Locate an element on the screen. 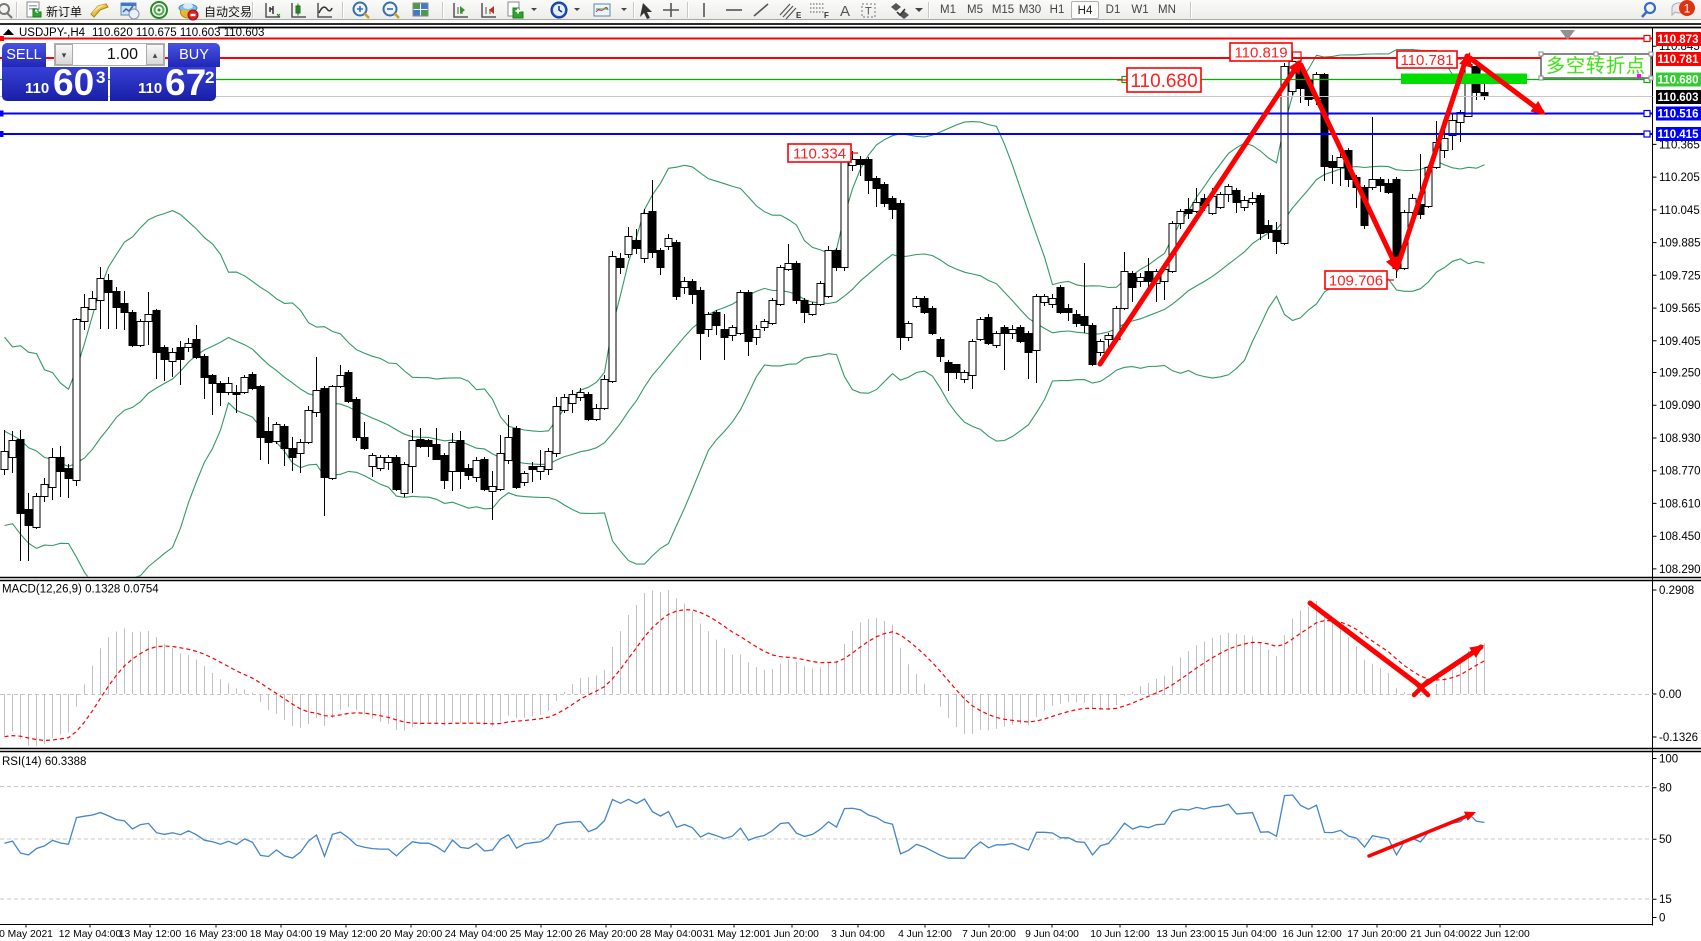 The height and width of the screenshot is (941, 1701). svg-text: 18 May 04:00 is located at coordinates (281, 934).